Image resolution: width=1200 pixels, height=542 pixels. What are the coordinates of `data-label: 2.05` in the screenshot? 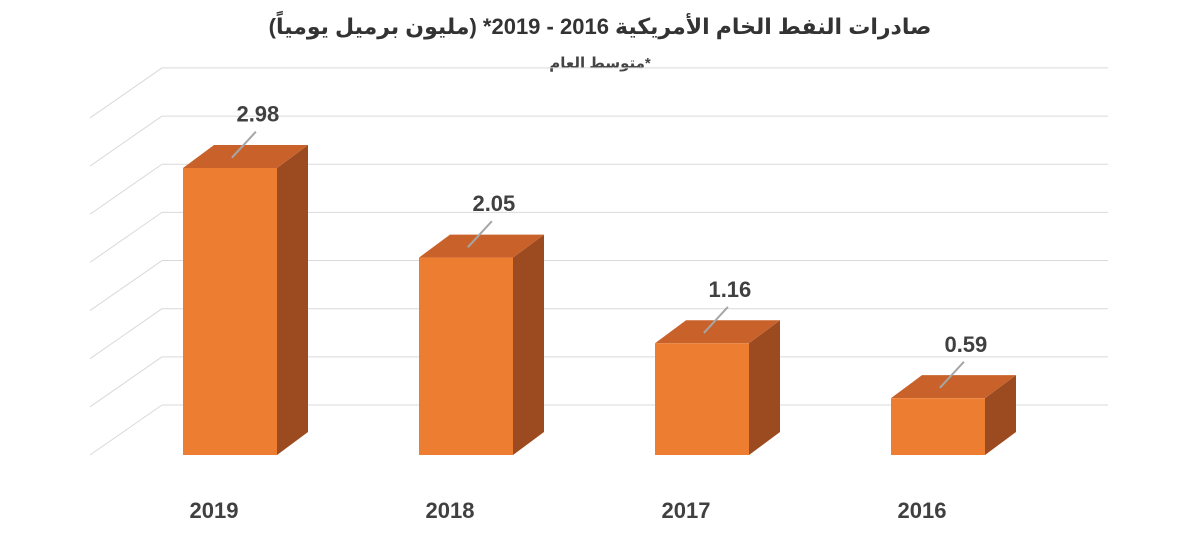 It's located at (493, 203).